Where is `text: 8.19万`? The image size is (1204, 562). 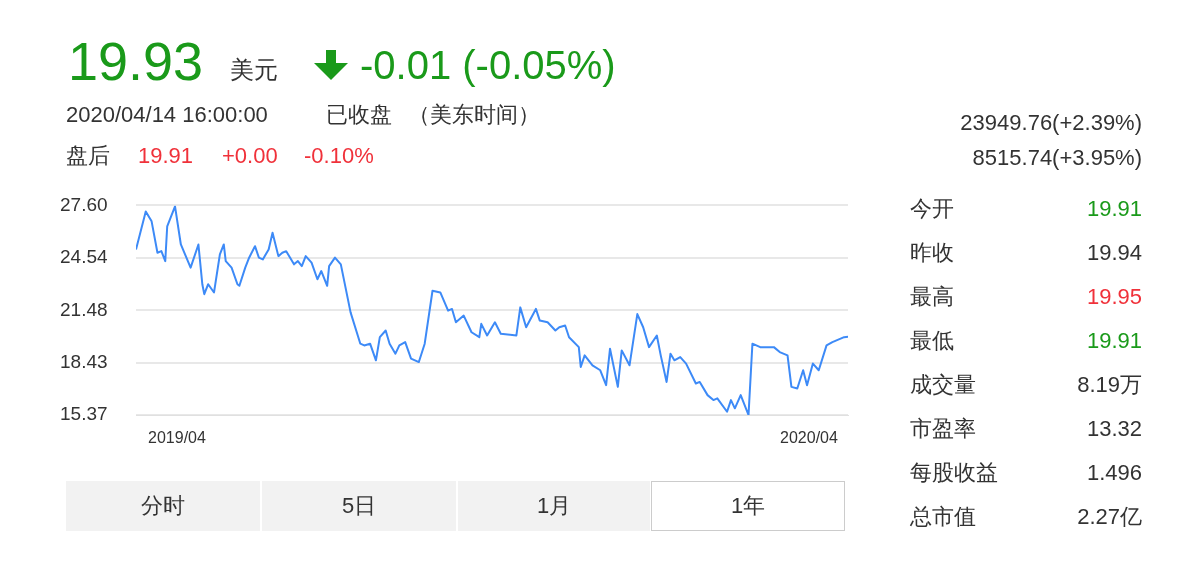
text: 8.19万 is located at coordinates (1109, 384).